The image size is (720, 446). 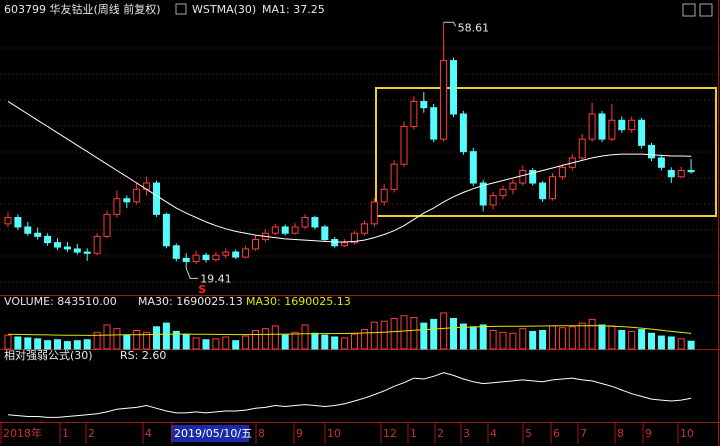 What do you see at coordinates (620, 433) in the screenshot?
I see `x-tick-label: 8` at bounding box center [620, 433].